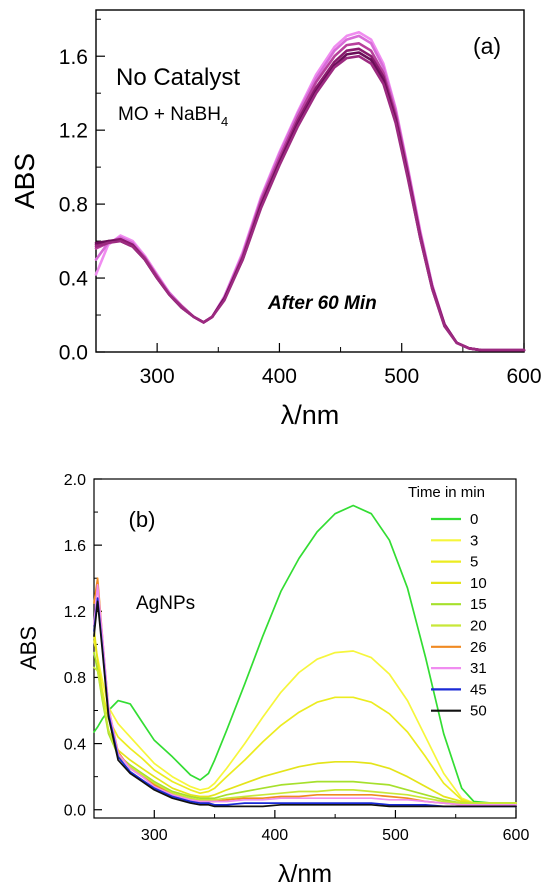 The height and width of the screenshot is (892, 550). I want to click on legend-label-45: 45, so click(478, 689).